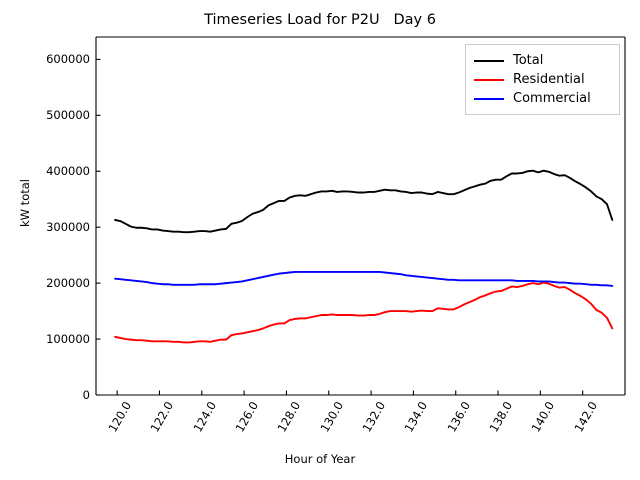 This screenshot has height=480, width=640. I want to click on legend-item-commercial: Commercial, so click(542, 98).